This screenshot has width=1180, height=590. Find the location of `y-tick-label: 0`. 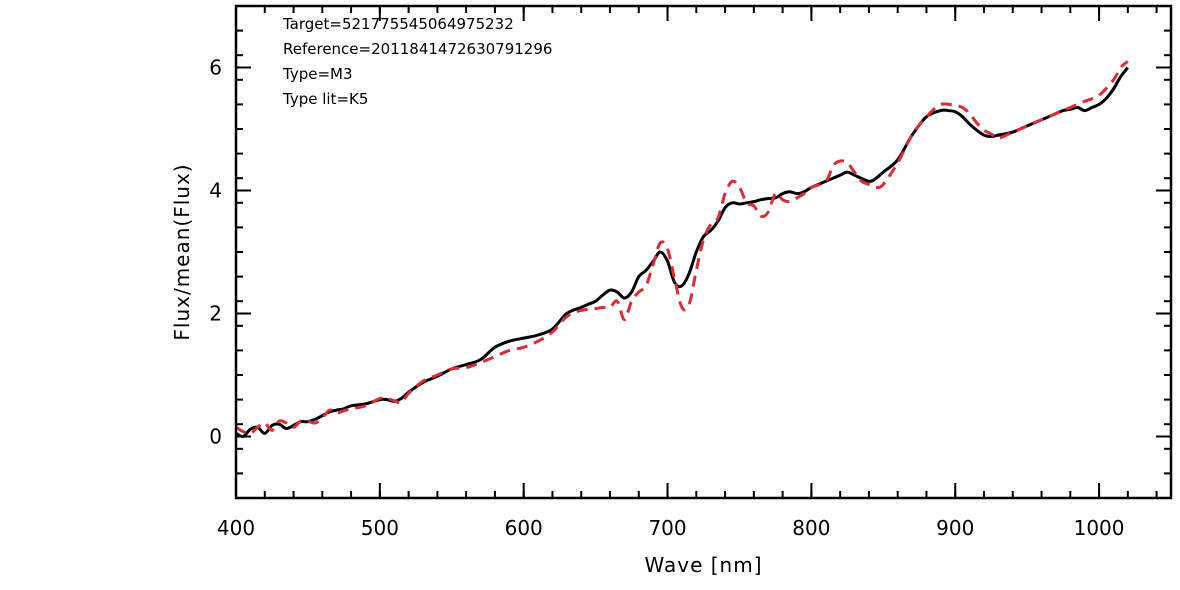

y-tick-label: 0 is located at coordinates (215, 437).